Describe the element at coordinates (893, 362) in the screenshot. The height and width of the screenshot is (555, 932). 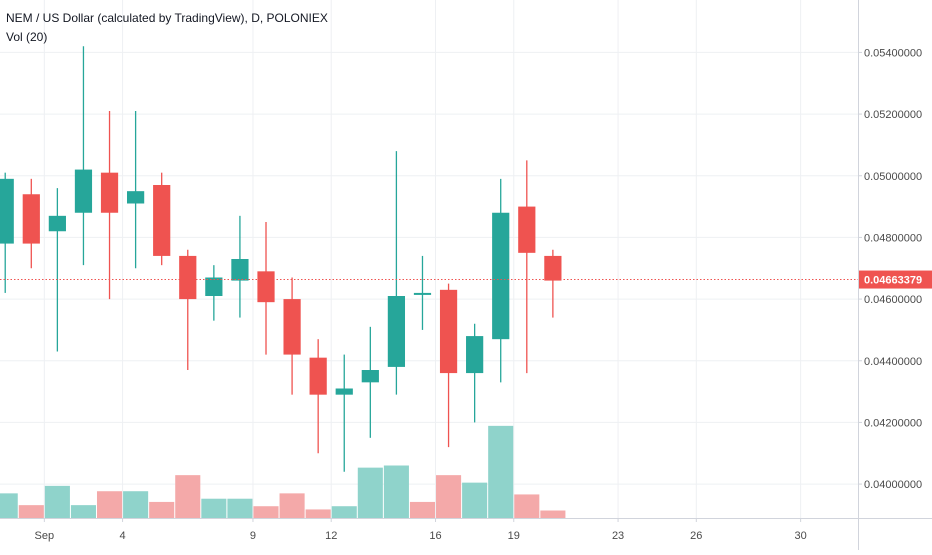
I see `price-tick-label: 0.04400000` at that location.